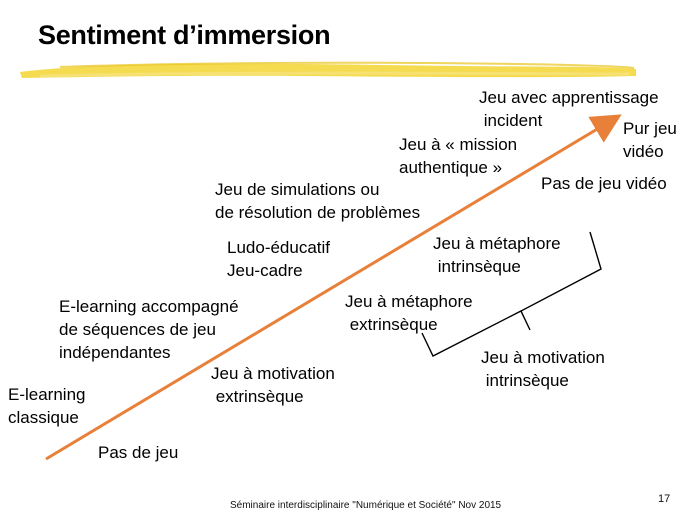  Describe the element at coordinates (543, 369) in the screenshot. I see `label-motivation-intrinseque: Jeu à motivation intrinsèque` at that location.